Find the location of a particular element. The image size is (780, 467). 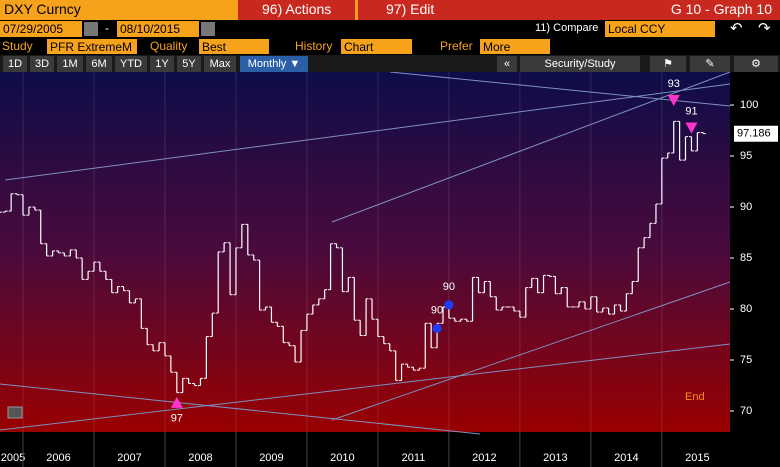

currency-select: Local CCY is located at coordinates (660, 29).